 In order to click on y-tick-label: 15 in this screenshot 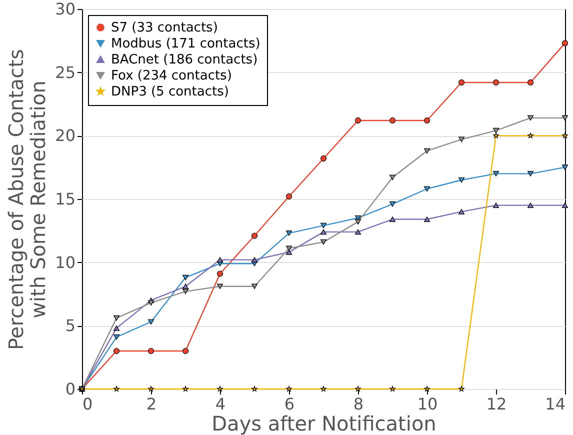, I will do `click(65, 199)`.